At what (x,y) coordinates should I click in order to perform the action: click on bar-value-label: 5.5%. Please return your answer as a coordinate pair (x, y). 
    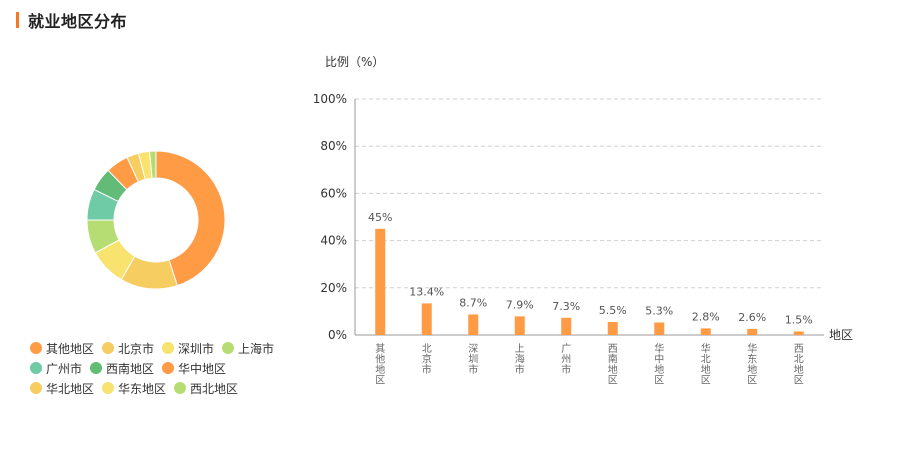
    Looking at the image, I should click on (613, 310).